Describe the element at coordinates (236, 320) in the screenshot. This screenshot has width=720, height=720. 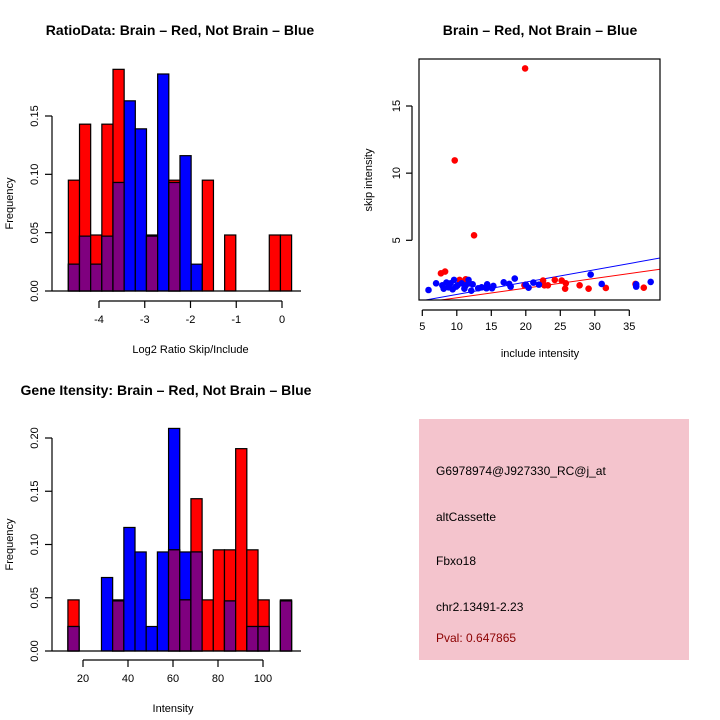
I see `x-tick-label: -1` at that location.